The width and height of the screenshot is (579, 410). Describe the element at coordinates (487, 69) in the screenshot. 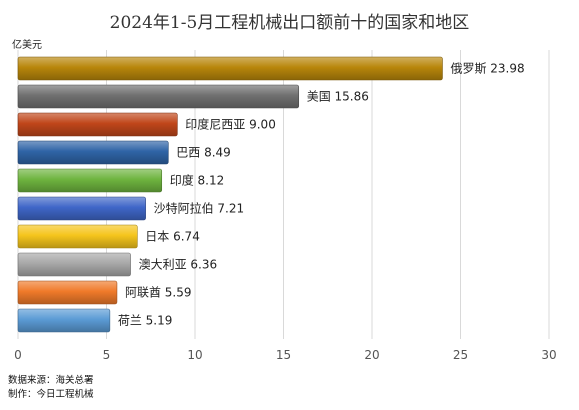

I see `bar-label-1: 俄罗斯 23.98` at that location.